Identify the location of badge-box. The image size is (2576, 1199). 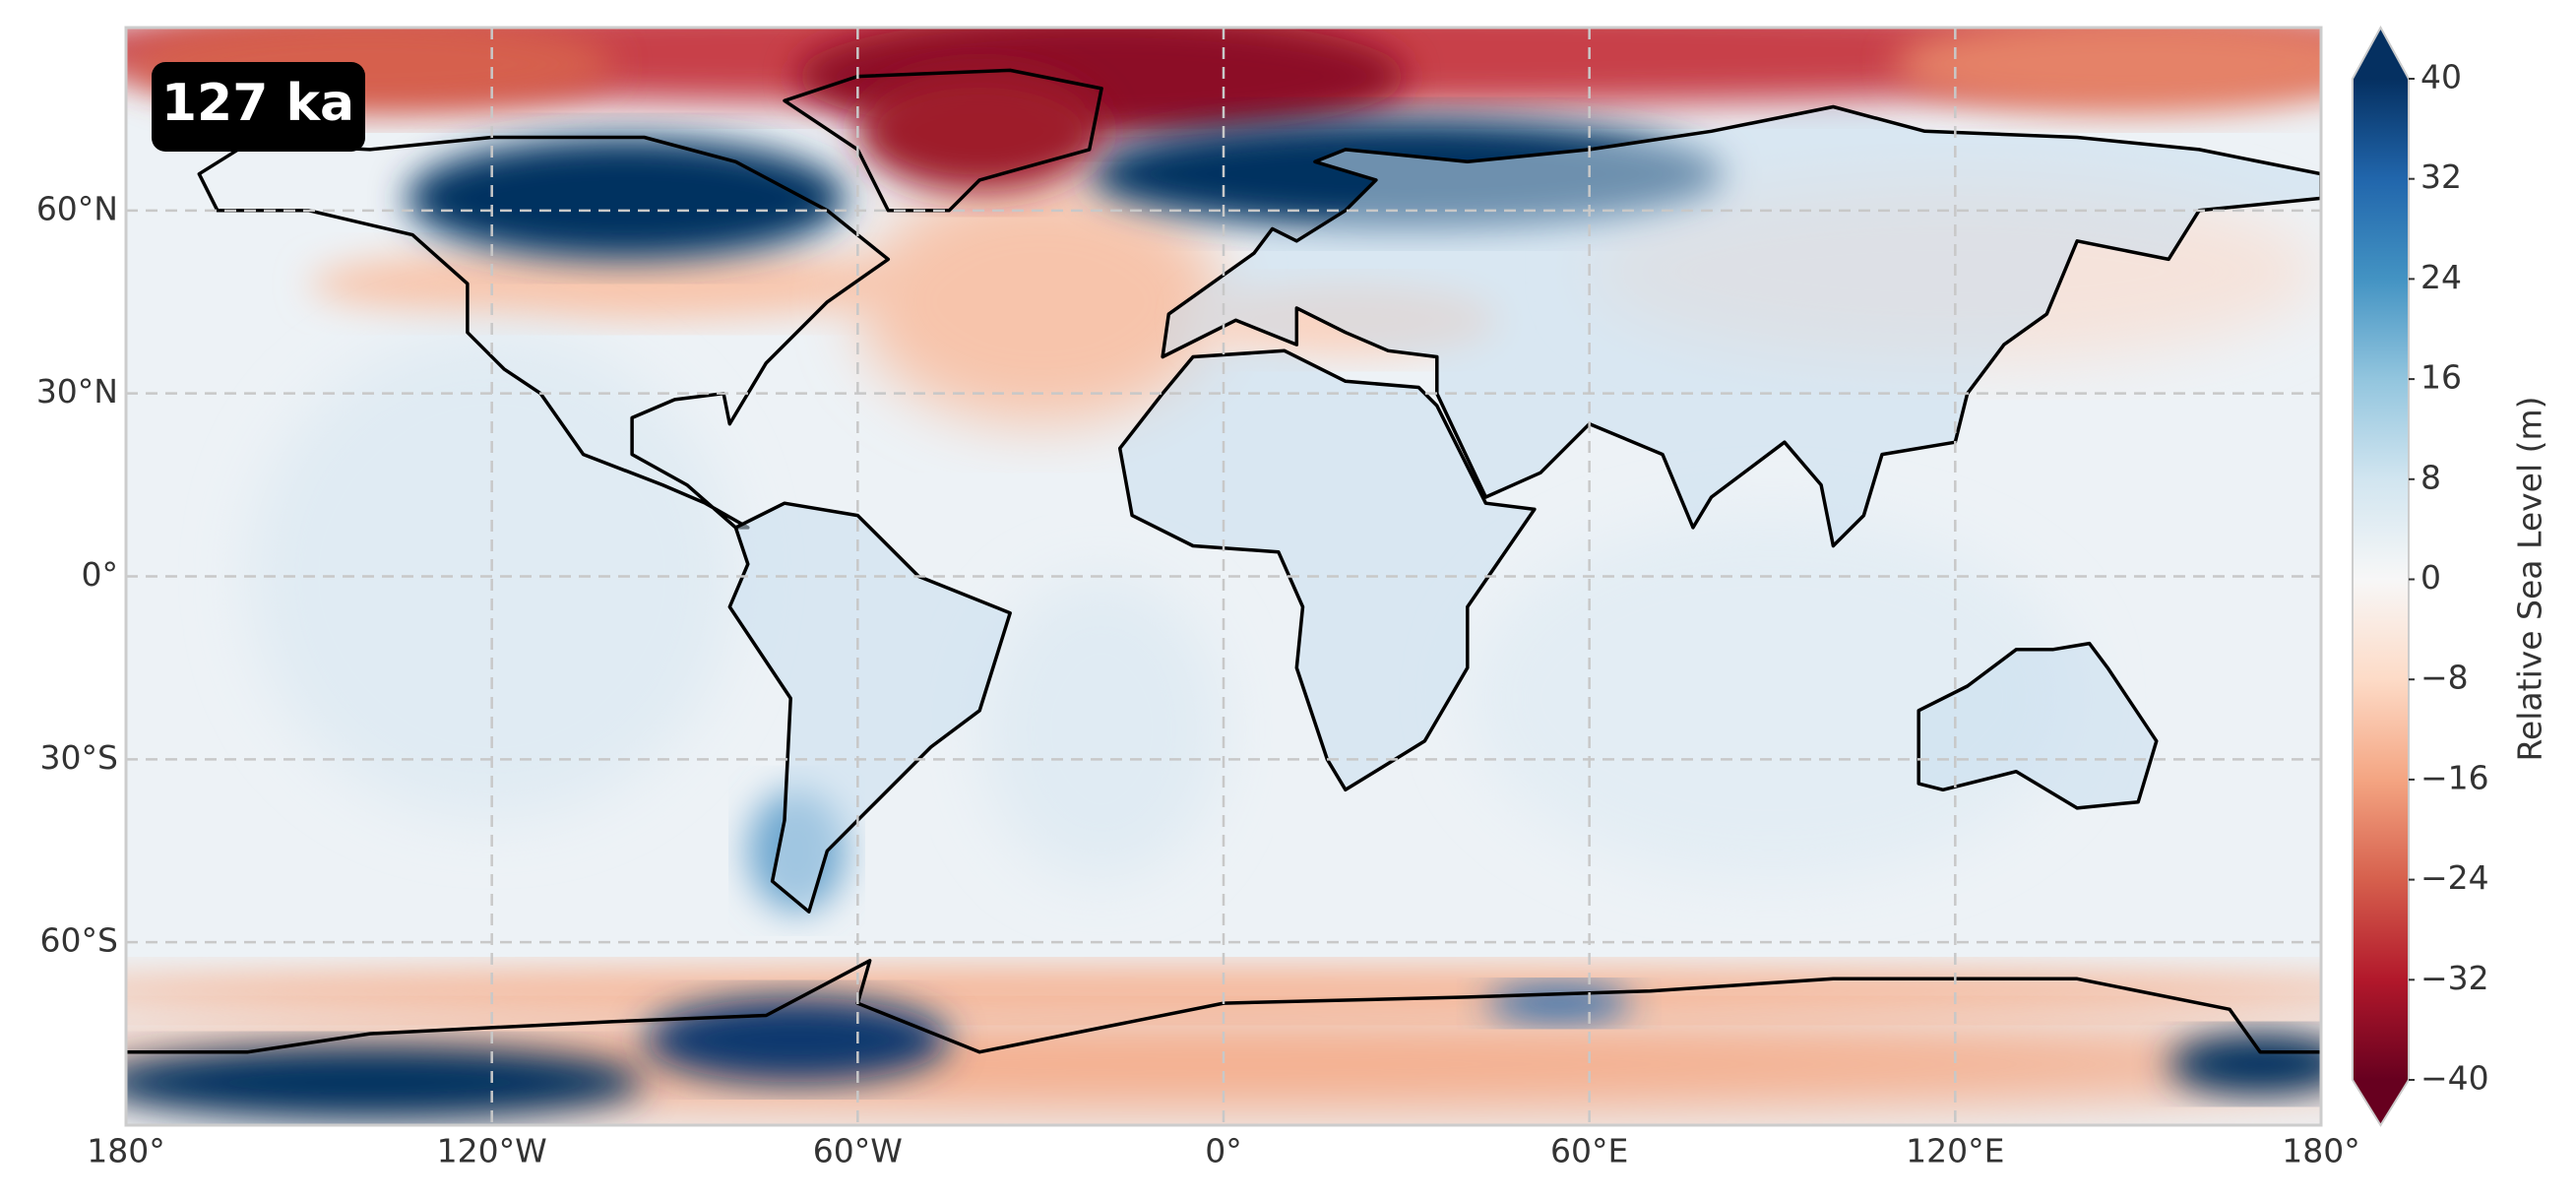
(258, 107).